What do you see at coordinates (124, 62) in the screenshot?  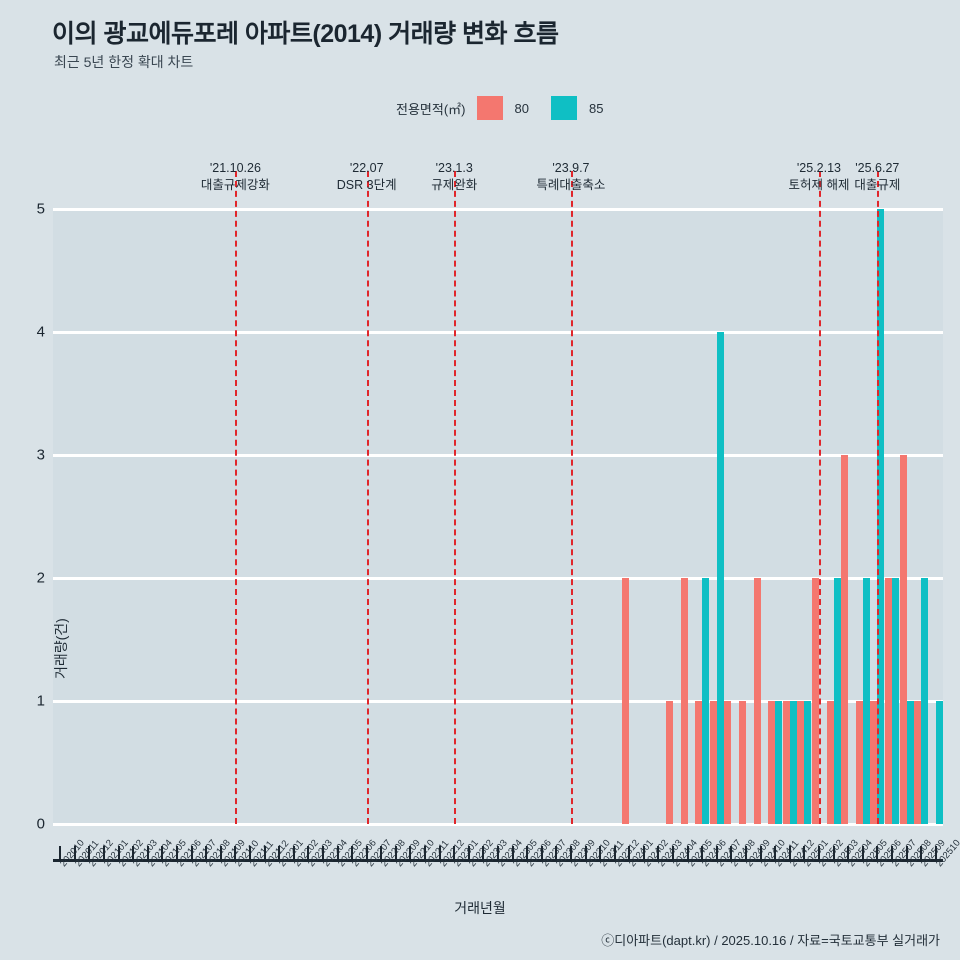 I see `page-subtitle: 최근 5년 한정 확대 차트` at bounding box center [124, 62].